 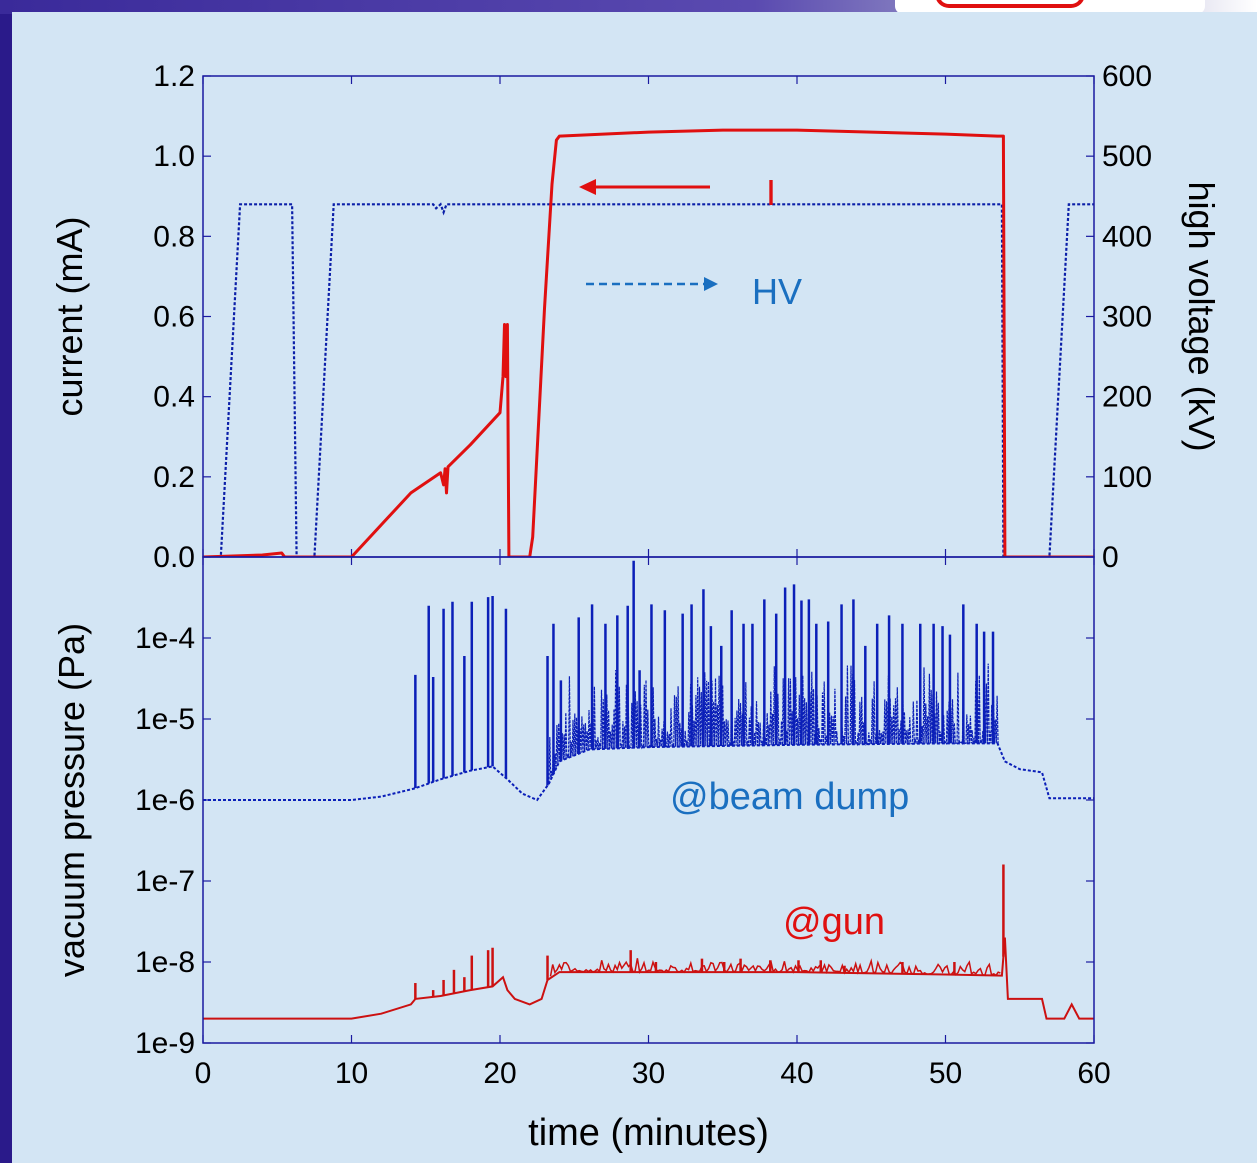 What do you see at coordinates (834, 922) in the screenshot?
I see `gun-label: @gun` at bounding box center [834, 922].